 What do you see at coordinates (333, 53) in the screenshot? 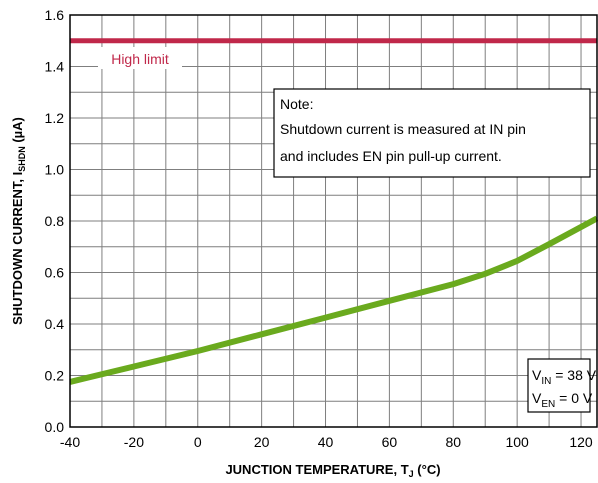
I see `reference-lines: High limit` at bounding box center [333, 53].